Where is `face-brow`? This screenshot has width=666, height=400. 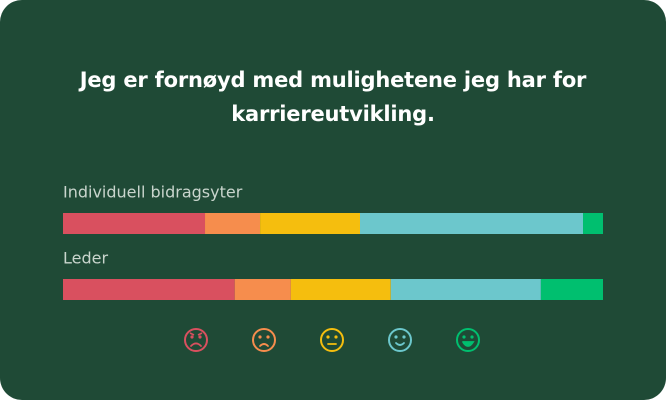 face-brow is located at coordinates (196, 334).